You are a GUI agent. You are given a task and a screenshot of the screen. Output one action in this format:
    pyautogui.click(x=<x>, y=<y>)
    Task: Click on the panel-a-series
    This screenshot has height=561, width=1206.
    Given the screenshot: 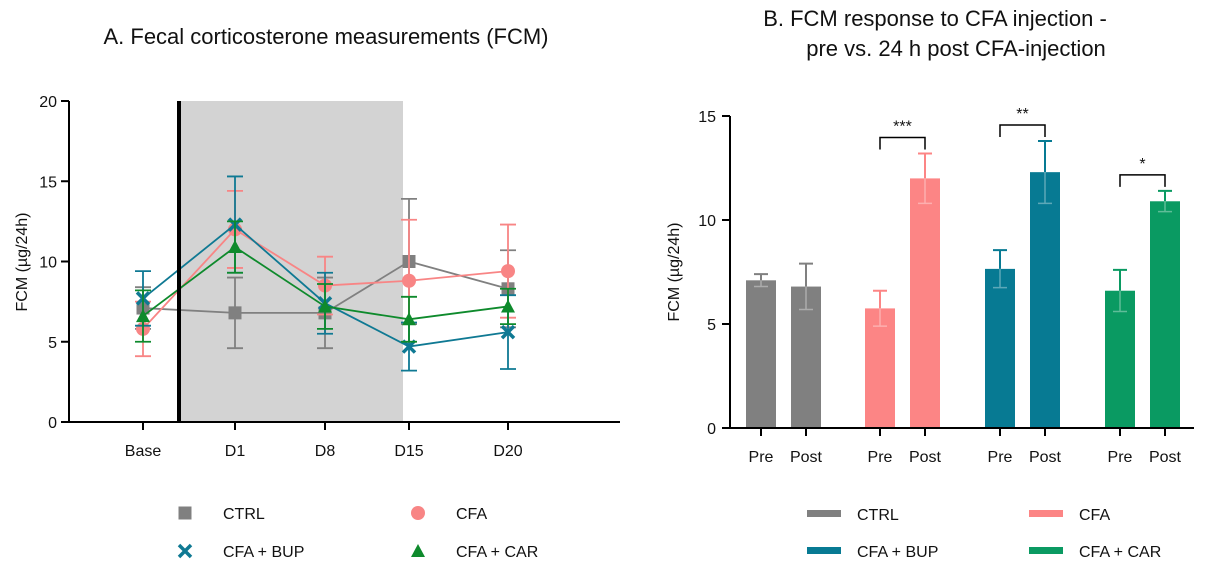 What is the action you would take?
    pyautogui.click(x=325, y=273)
    